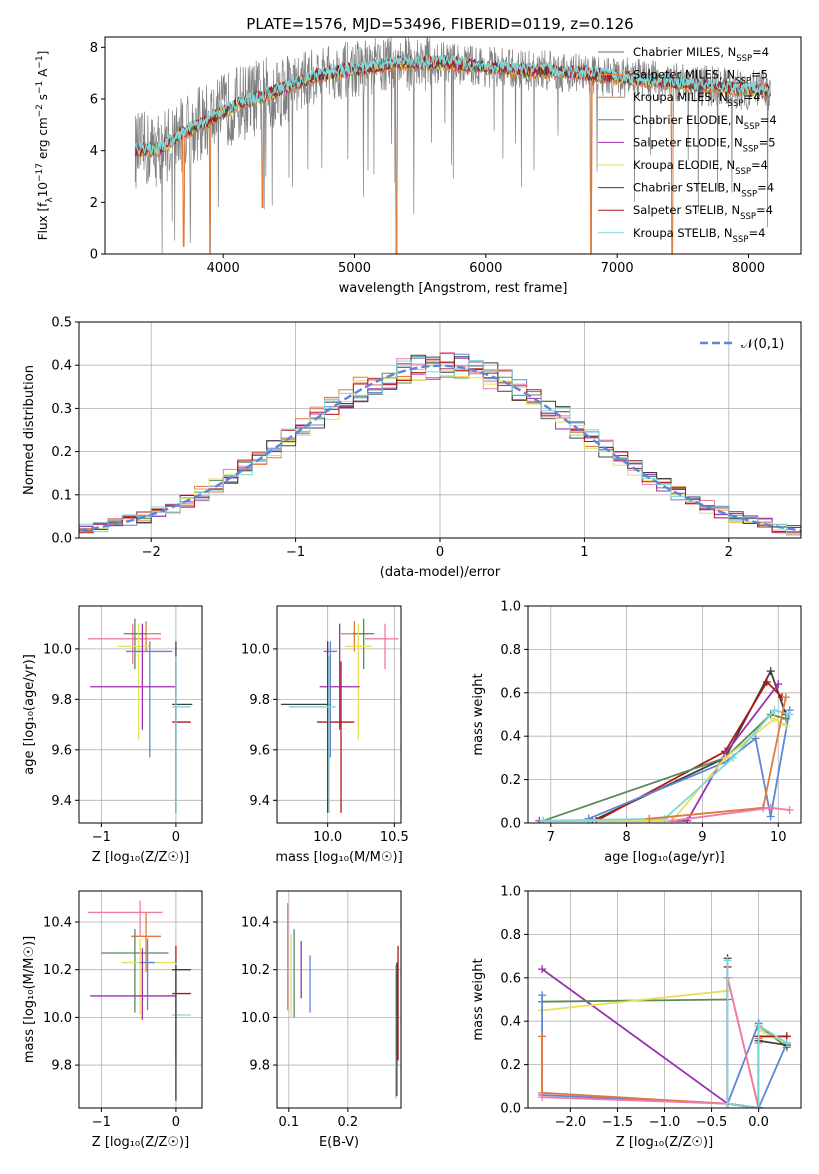 This screenshot has height=1174, width=819. Describe the element at coordinates (43, 221) in the screenshot. I see `y-axis-label-part: Flux [f` at that location.